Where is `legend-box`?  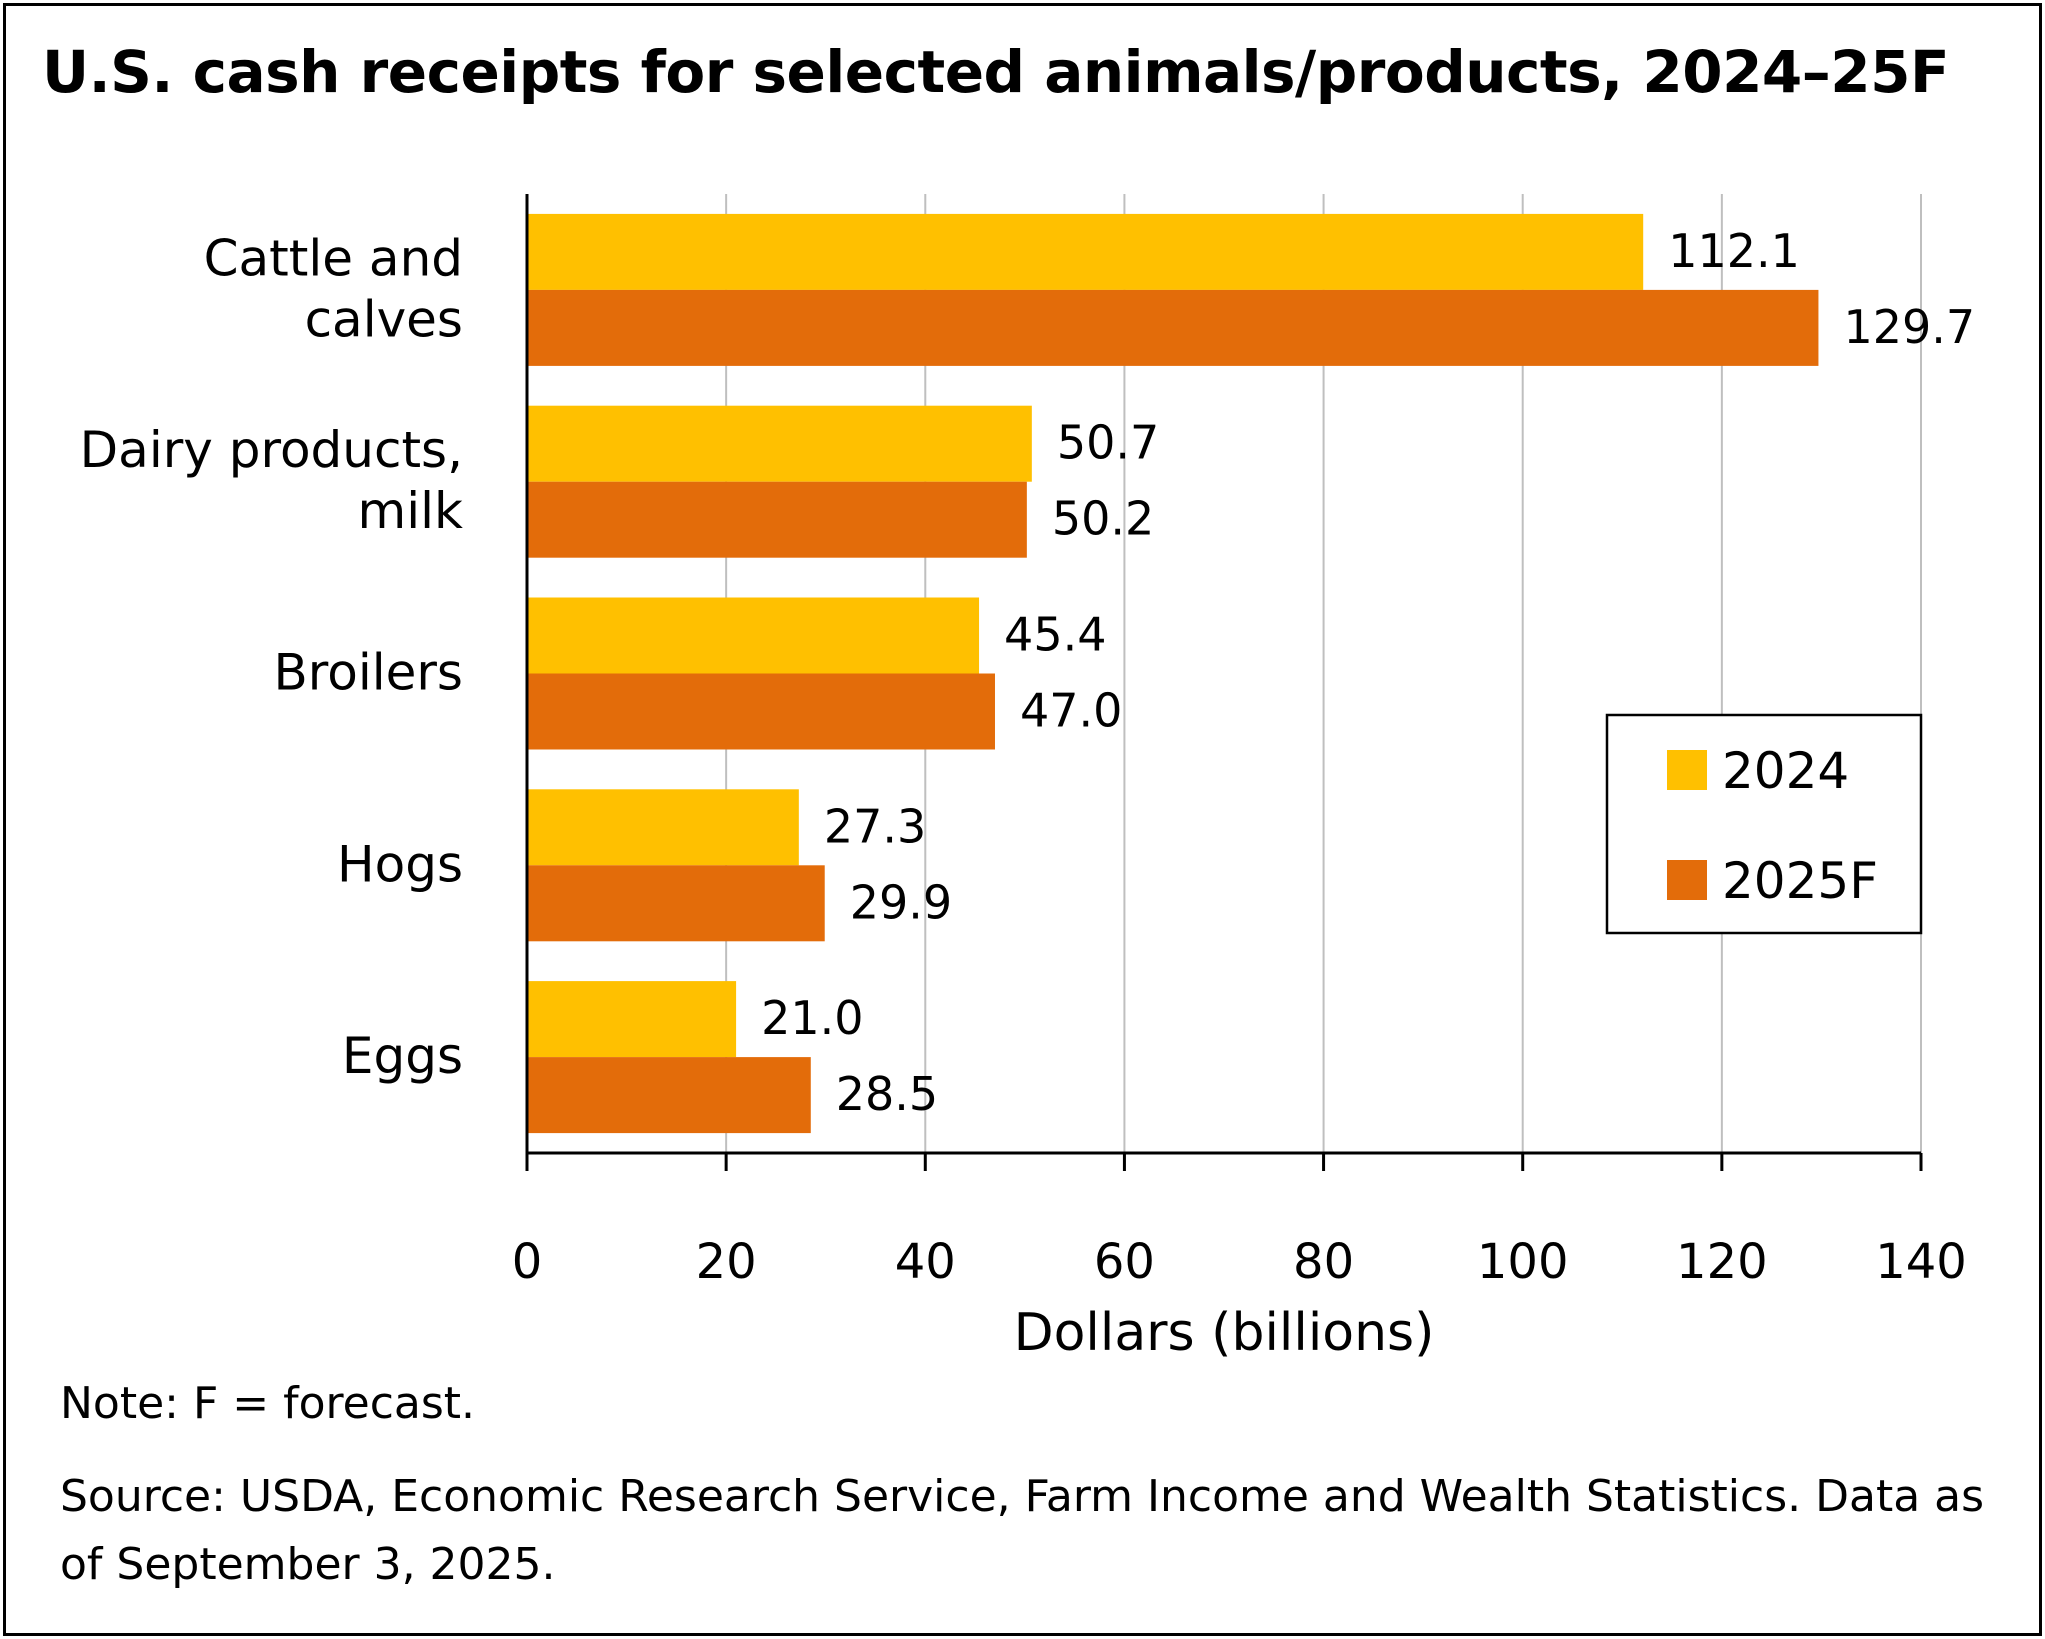 legend-box is located at coordinates (1764, 824).